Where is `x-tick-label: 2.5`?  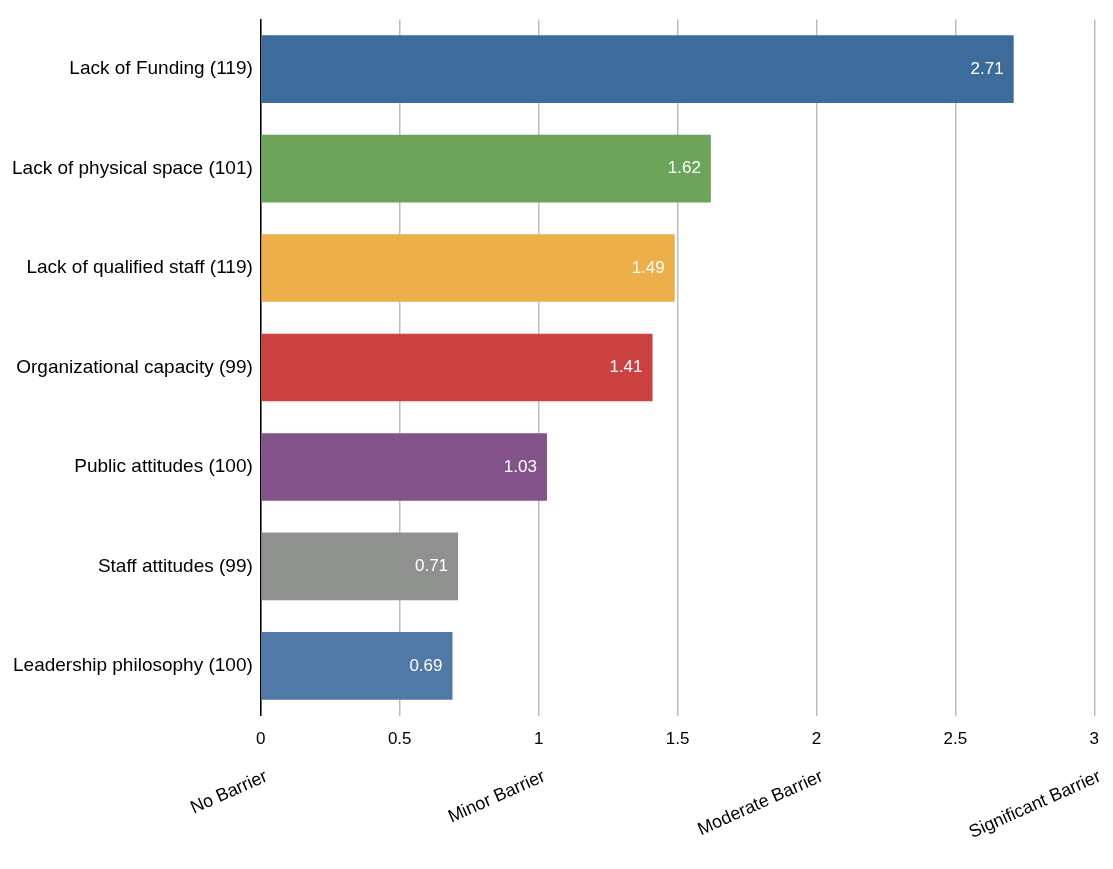 x-tick-label: 2.5 is located at coordinates (955, 739).